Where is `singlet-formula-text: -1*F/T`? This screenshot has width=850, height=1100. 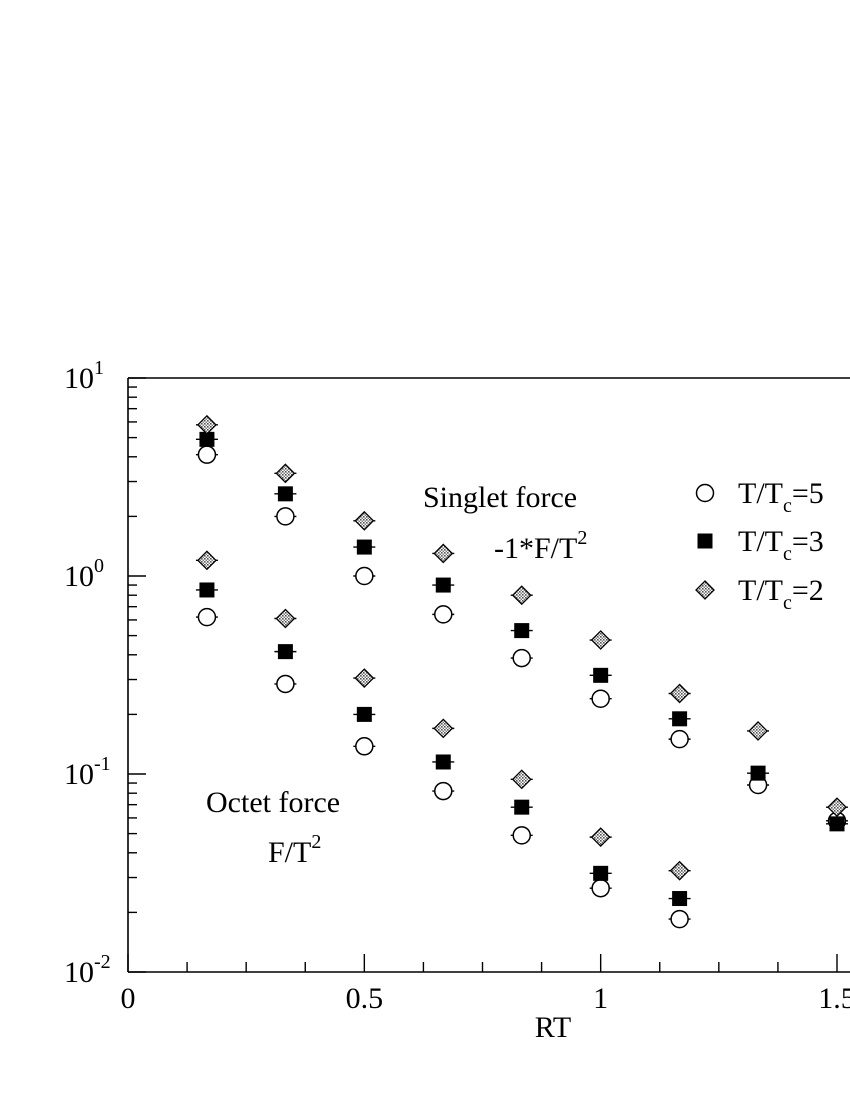
singlet-formula-text: -1*F/T is located at coordinates (535, 548).